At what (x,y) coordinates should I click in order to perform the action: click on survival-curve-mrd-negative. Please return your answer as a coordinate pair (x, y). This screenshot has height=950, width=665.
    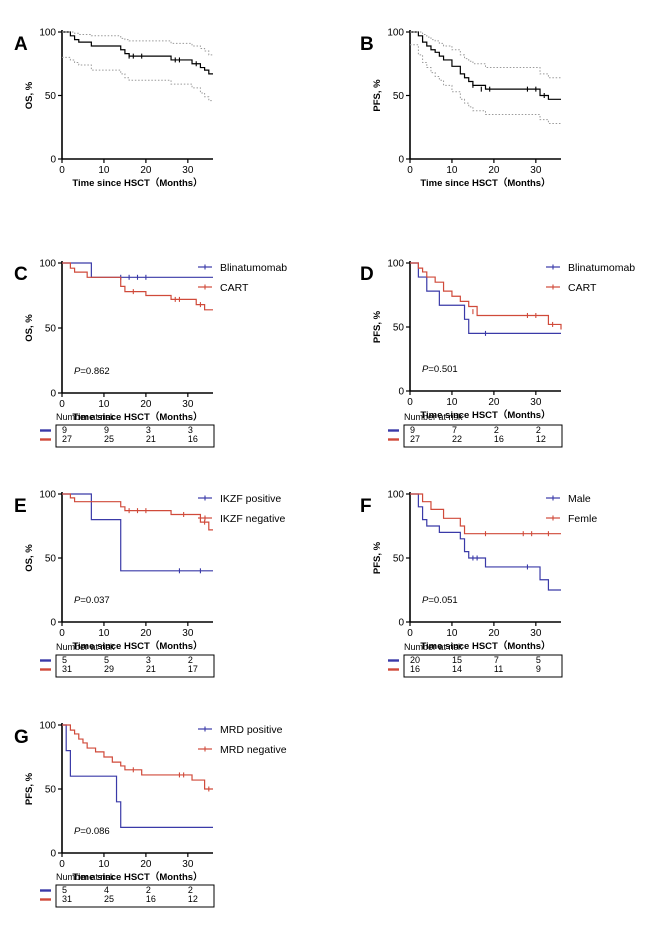
    Looking at the image, I should click on (137, 757).